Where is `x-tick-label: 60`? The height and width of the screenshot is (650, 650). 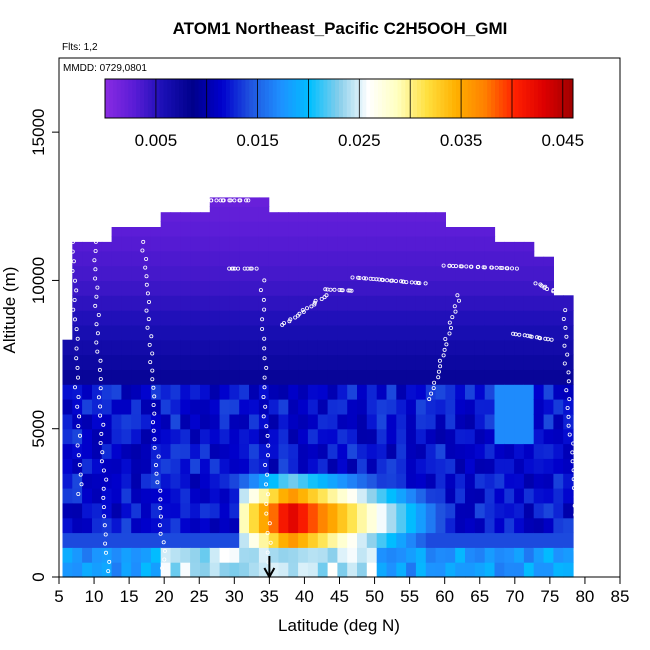
x-tick-label: 60 is located at coordinates (444, 596).